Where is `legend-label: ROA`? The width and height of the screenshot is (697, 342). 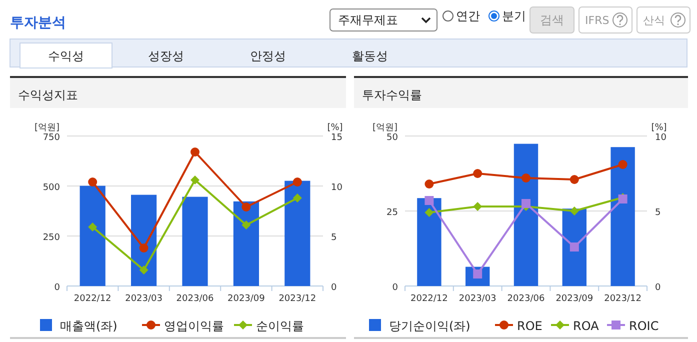 legend-label: ROA is located at coordinates (586, 326).